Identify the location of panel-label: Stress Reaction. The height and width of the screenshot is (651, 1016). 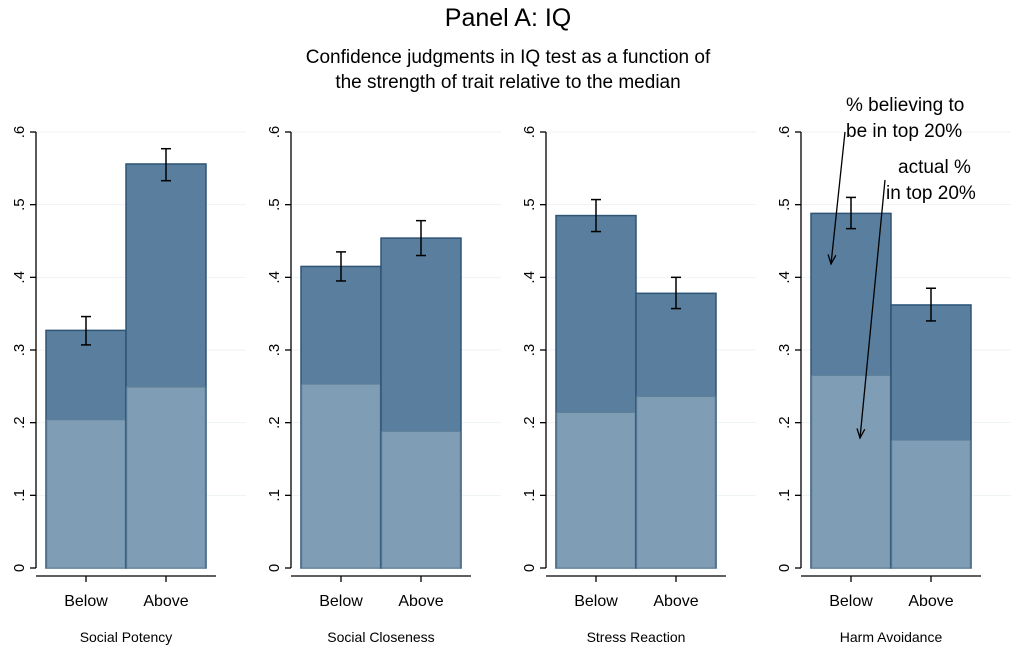
(636, 637).